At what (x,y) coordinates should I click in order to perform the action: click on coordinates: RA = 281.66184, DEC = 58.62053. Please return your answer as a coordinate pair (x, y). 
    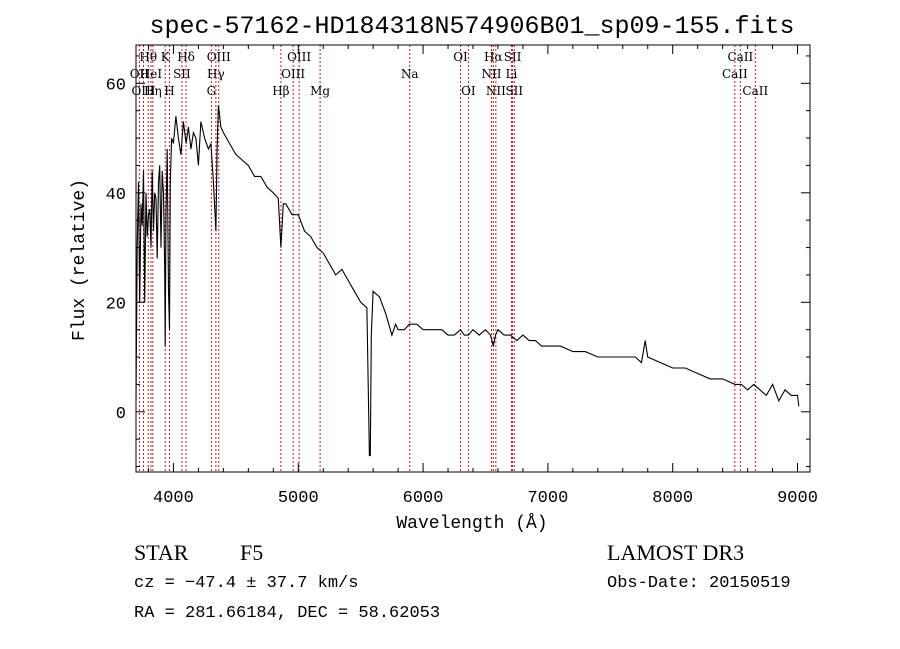
    Looking at the image, I should click on (287, 613).